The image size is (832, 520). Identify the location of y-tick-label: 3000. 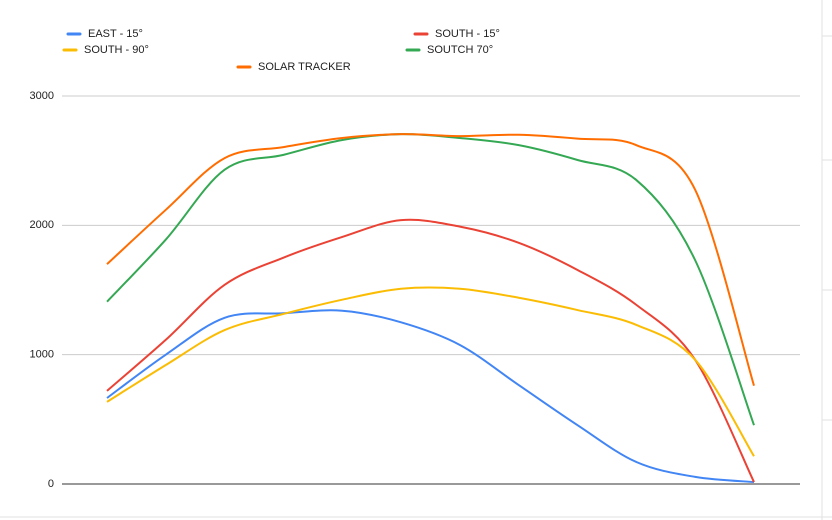
(42, 96).